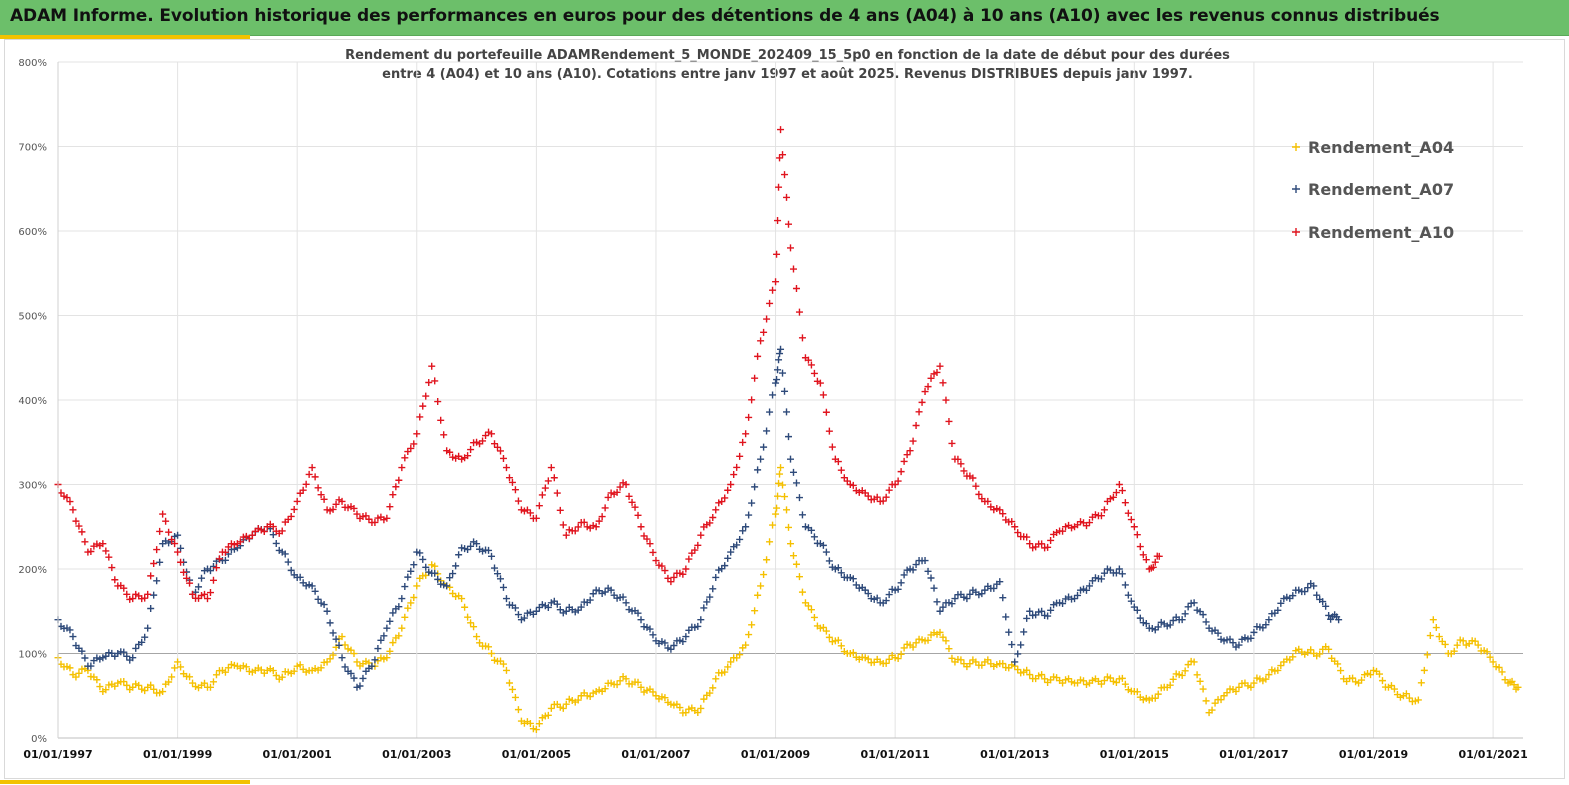  What do you see at coordinates (32, 317) in the screenshot?
I see `y-tick-label: 500%` at bounding box center [32, 317].